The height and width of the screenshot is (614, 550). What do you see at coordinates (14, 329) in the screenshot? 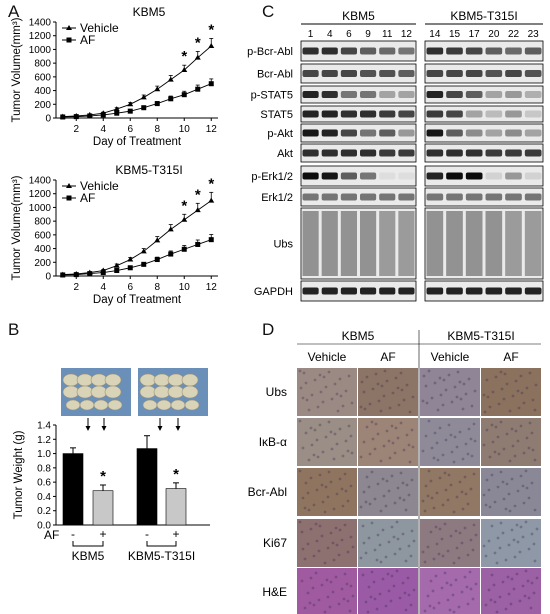
I see `panel-b-letter: B` at bounding box center [14, 329].